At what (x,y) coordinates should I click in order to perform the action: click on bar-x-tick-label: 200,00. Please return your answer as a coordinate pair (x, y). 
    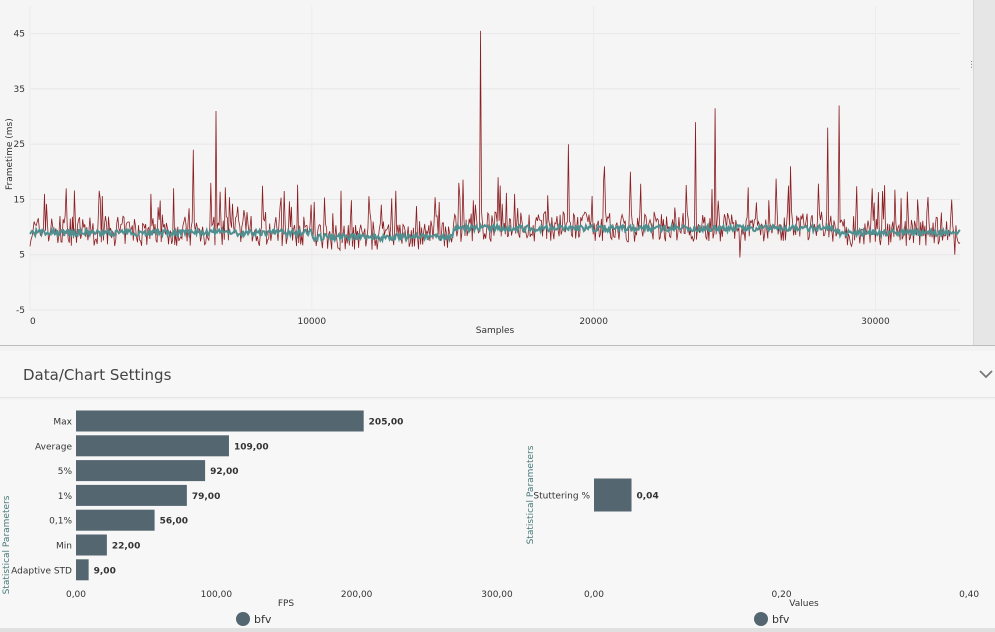
    Looking at the image, I should click on (357, 595).